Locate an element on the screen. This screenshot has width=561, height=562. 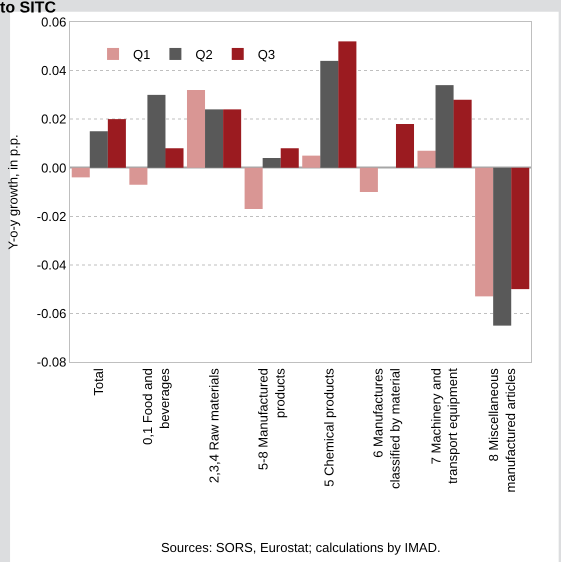
y-axis-title: Y-o-y growth, in p.p. is located at coordinates (13, 192).